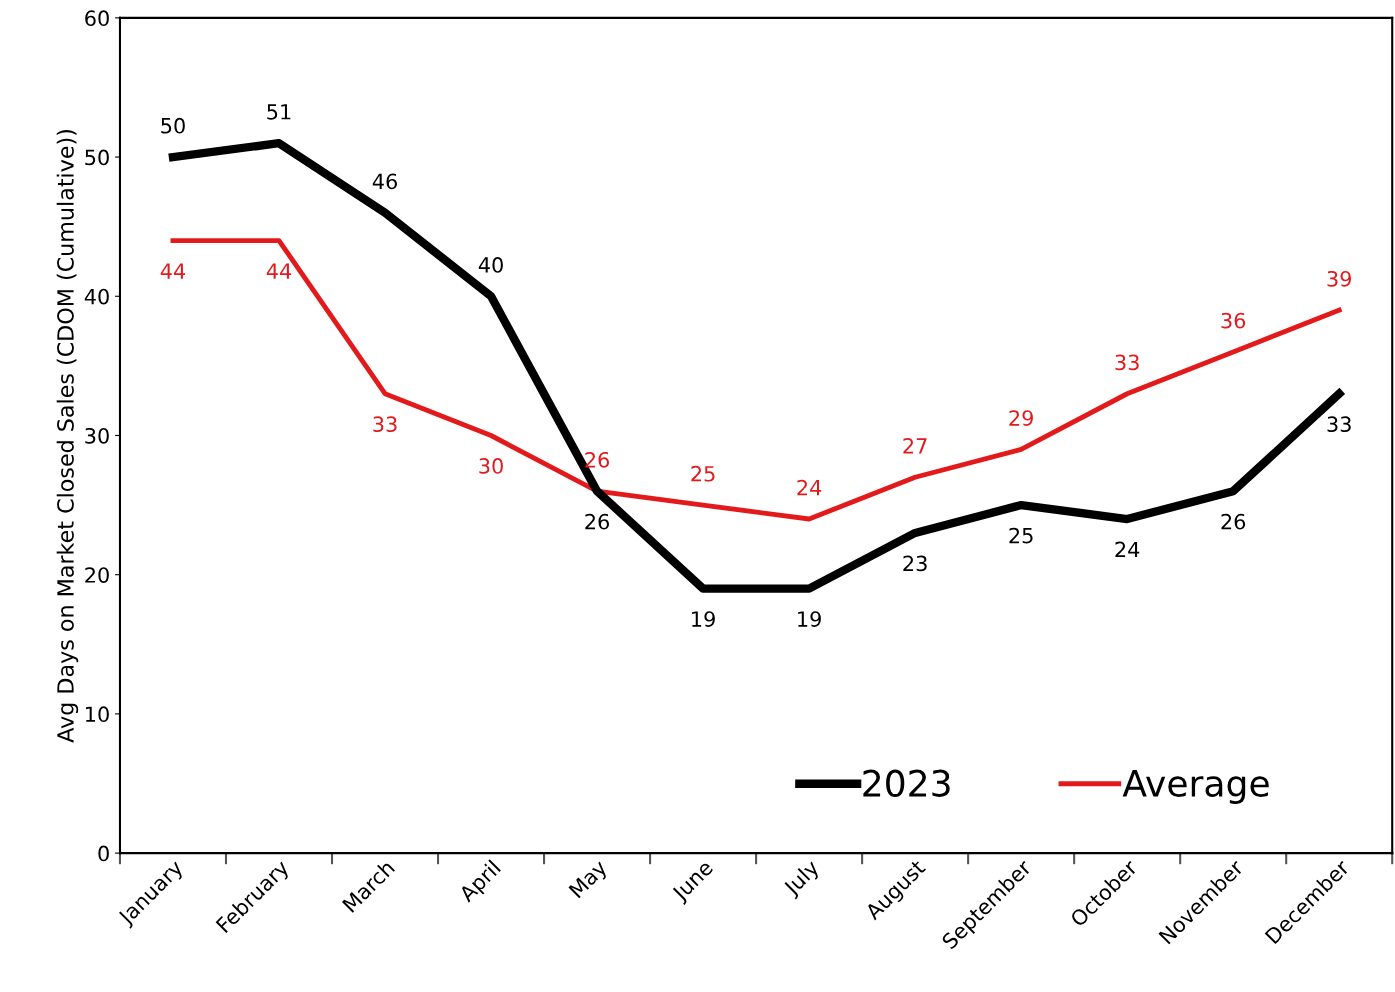 Image resolution: width=1395 pixels, height=992 pixels. Describe the element at coordinates (1021, 418) in the screenshot. I see `data-label: 29` at that location.